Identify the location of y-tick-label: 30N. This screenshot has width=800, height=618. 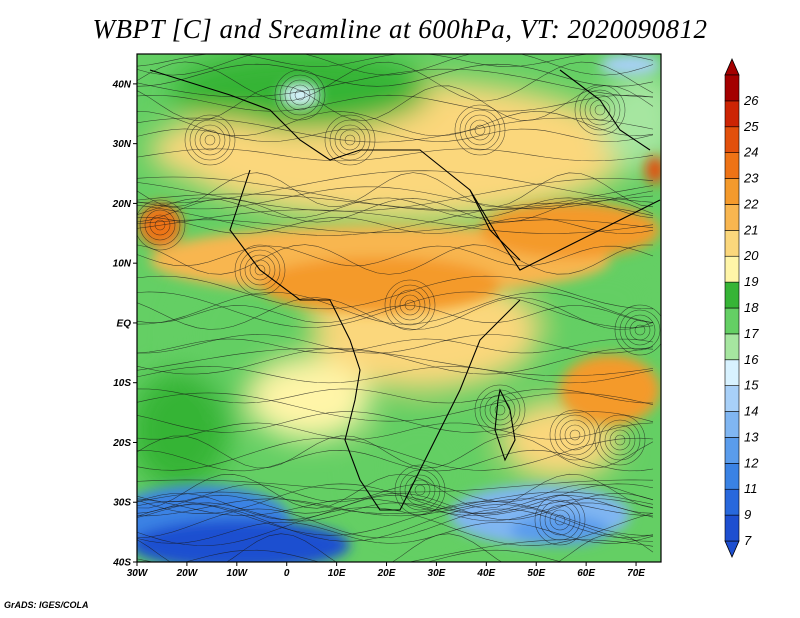
(122, 144).